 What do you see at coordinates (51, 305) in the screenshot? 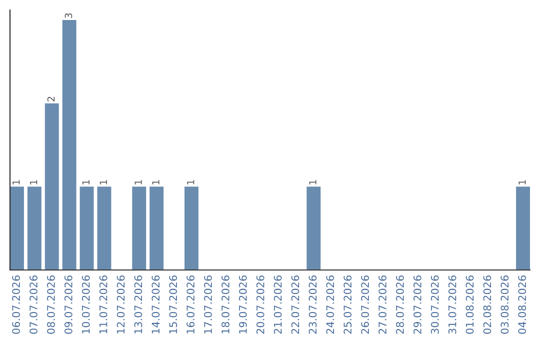
I see `x-tick-label: 08.07.2026` at bounding box center [51, 305].